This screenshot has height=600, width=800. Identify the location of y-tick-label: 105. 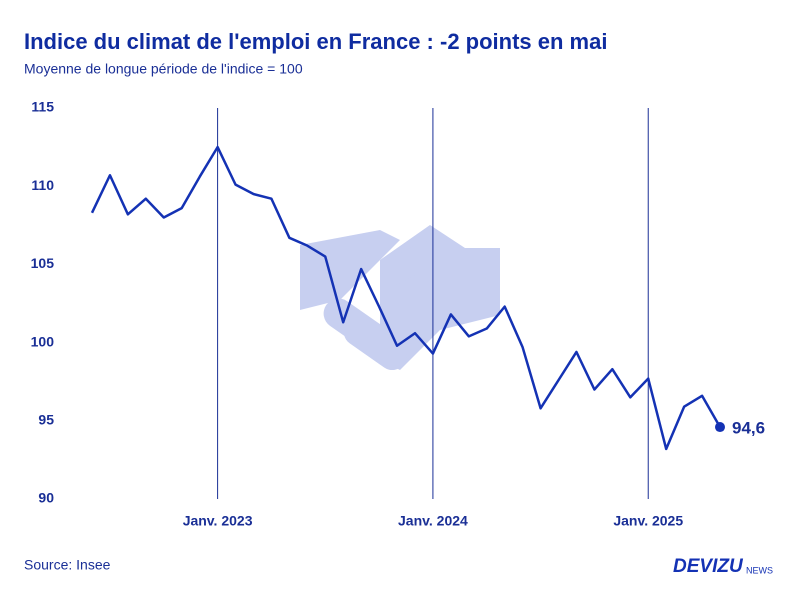
(43, 263).